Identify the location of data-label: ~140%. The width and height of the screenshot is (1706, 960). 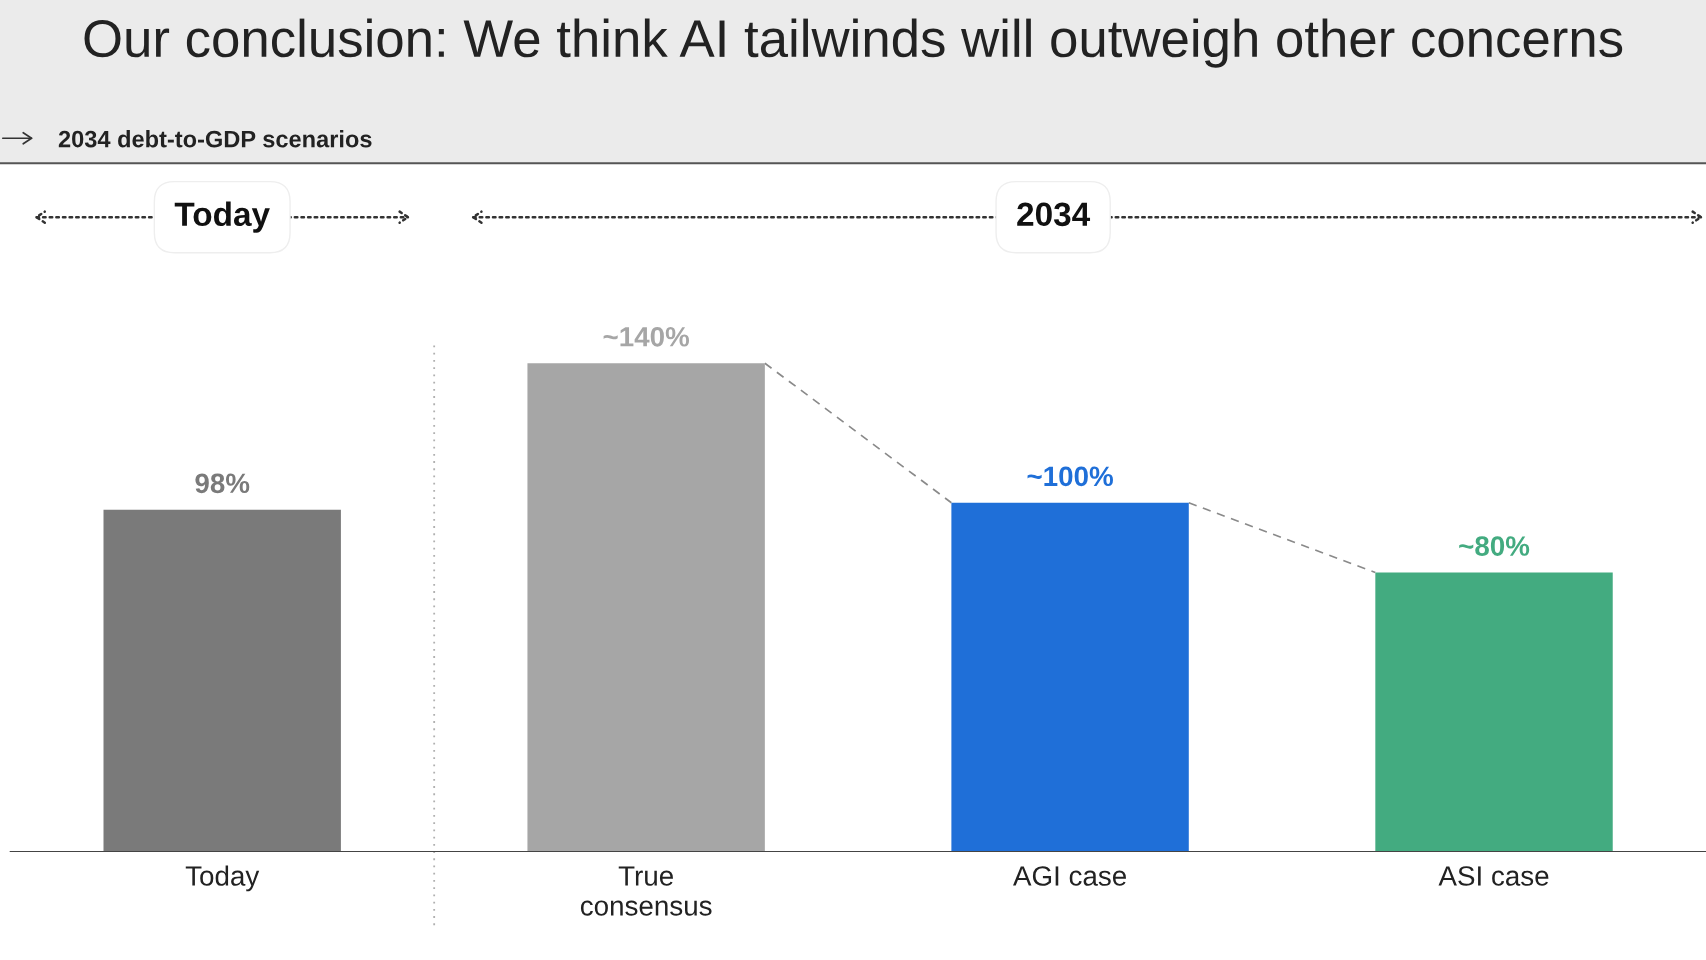
(646, 336).